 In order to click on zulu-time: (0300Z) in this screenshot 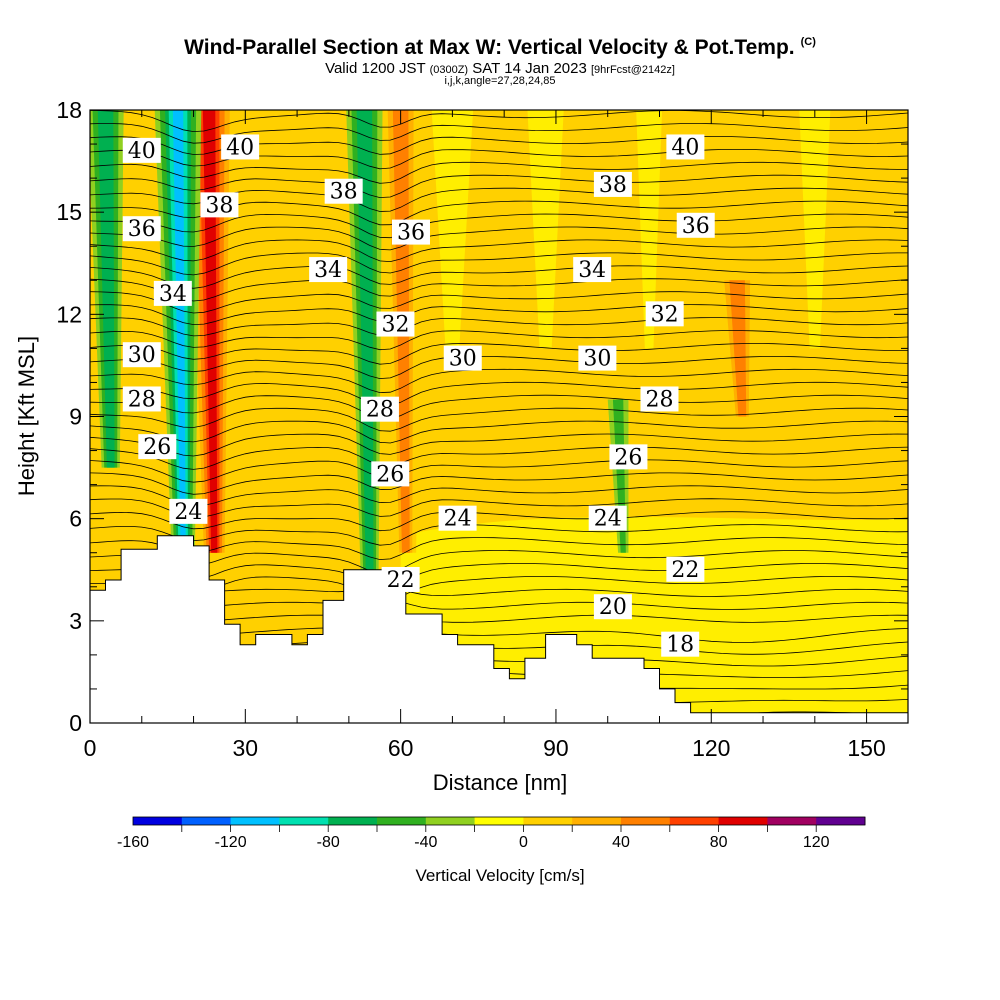, I will do `click(449, 70)`.